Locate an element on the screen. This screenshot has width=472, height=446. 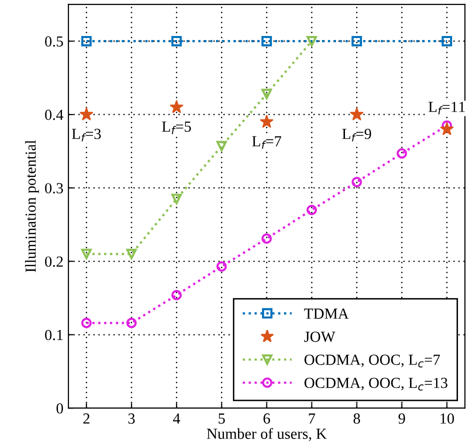
annotation: L$_{f}$=5 is located at coordinates (176, 128).